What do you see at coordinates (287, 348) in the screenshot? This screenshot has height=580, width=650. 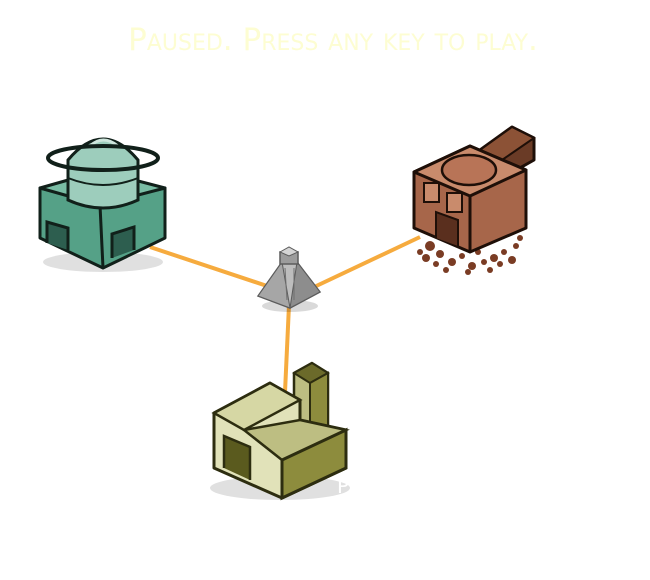 I see `connection-line-factory` at bounding box center [287, 348].